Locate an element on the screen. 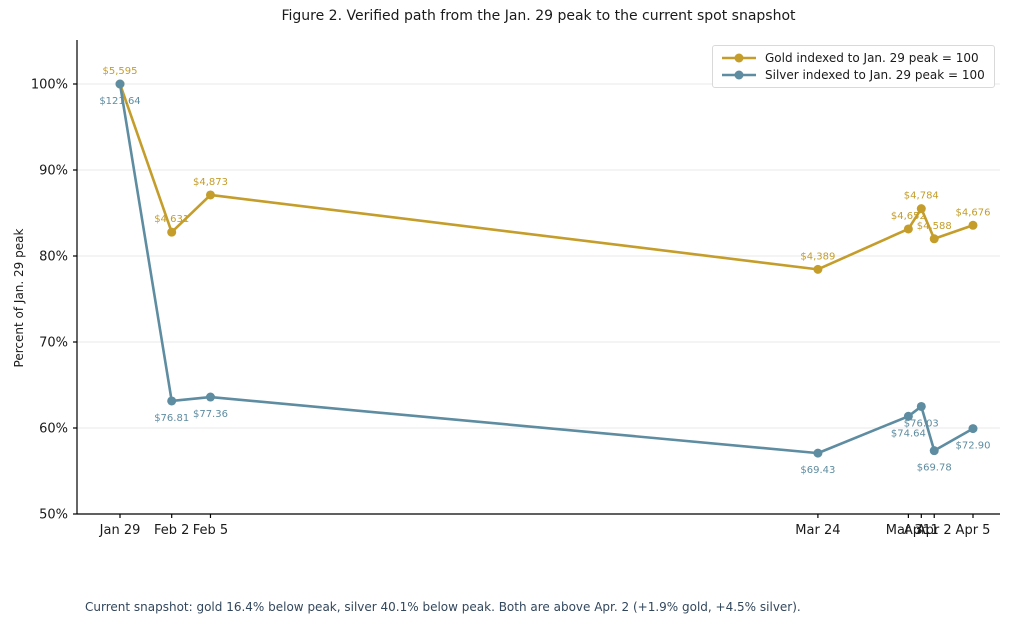  silver-price-label: $69.43 is located at coordinates (817, 470).